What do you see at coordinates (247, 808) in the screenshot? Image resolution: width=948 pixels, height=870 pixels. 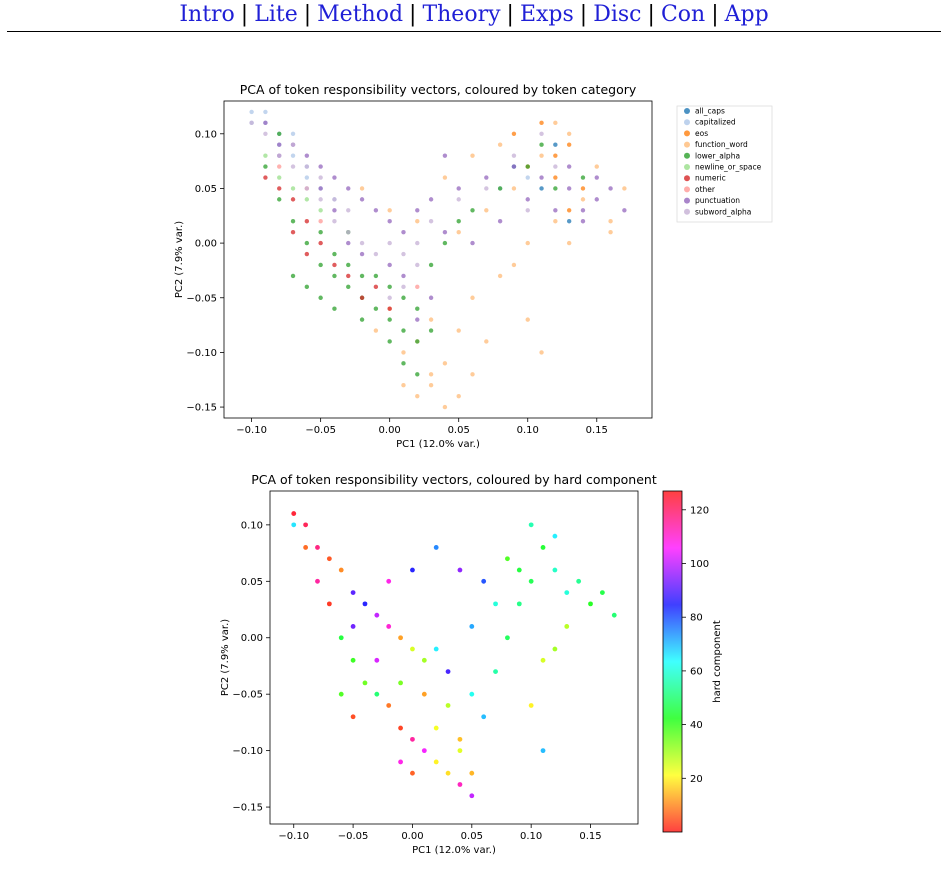 I see `y-tick-label: −0.15` at bounding box center [247, 808].